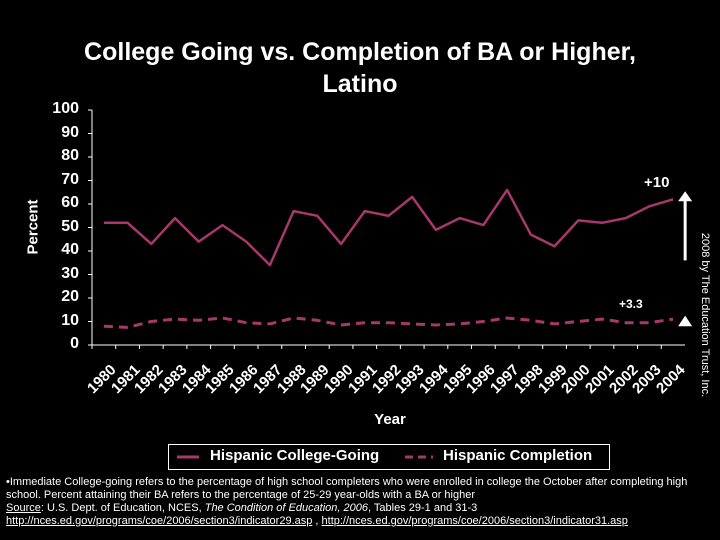 This screenshot has height=540, width=720. What do you see at coordinates (685, 196) in the screenshot?
I see `arrow-college-going-head` at bounding box center [685, 196].